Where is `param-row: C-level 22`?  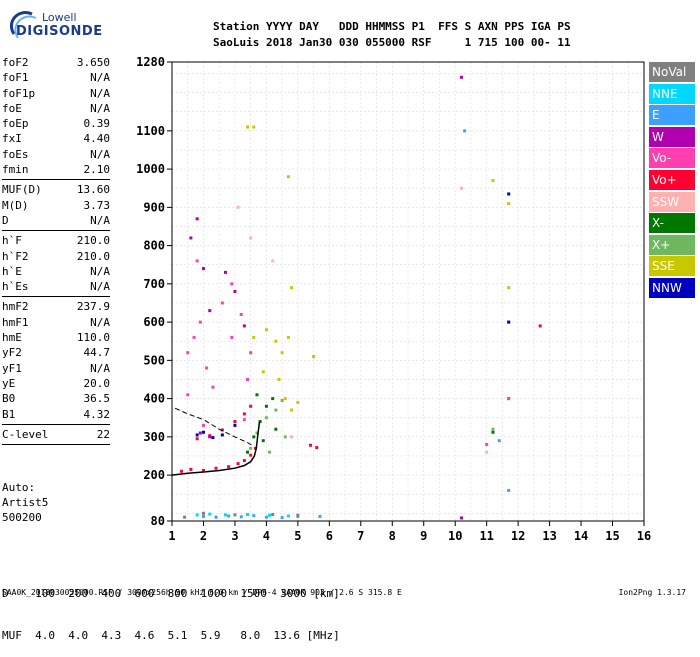 param-row: C-level 22 is located at coordinates (56, 435).